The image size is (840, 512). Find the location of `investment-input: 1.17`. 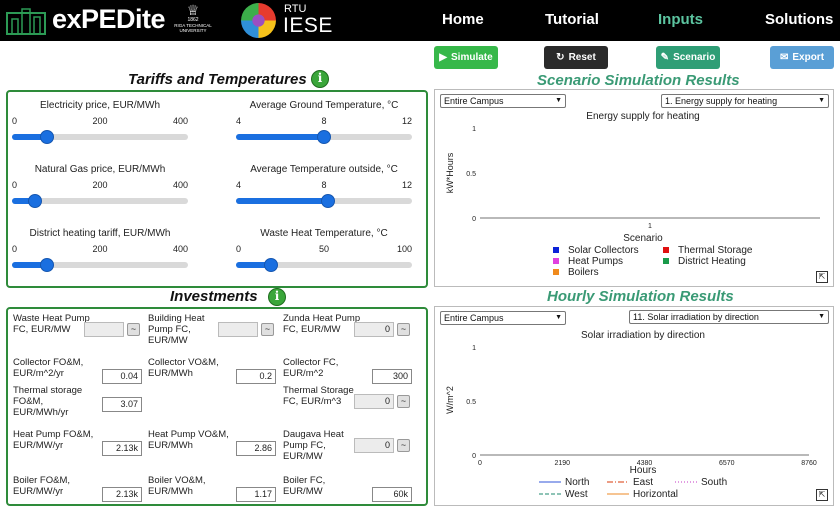

investment-input: 1.17 is located at coordinates (256, 494).